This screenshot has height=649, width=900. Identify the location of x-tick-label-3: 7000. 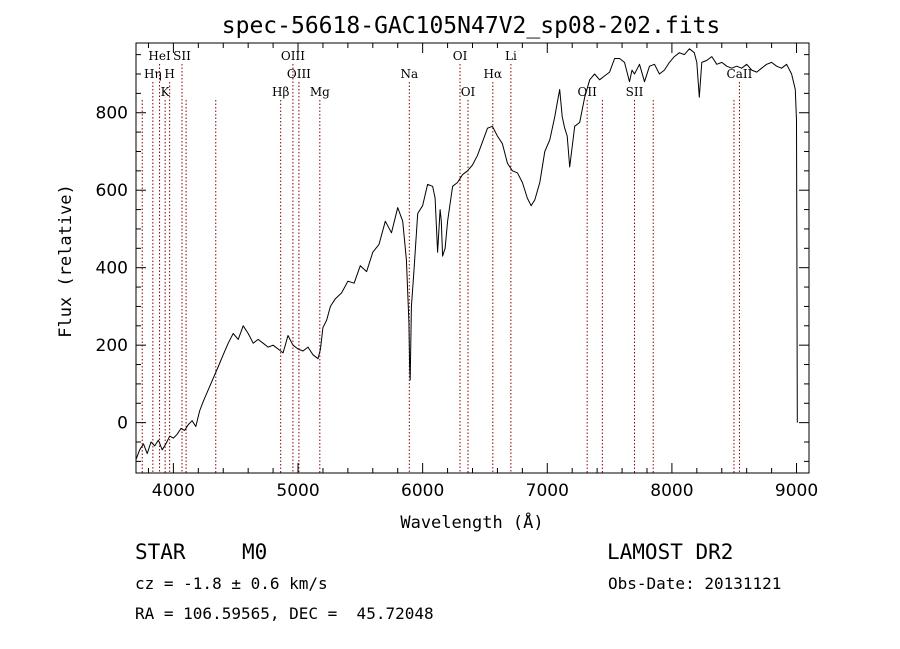
(547, 491).